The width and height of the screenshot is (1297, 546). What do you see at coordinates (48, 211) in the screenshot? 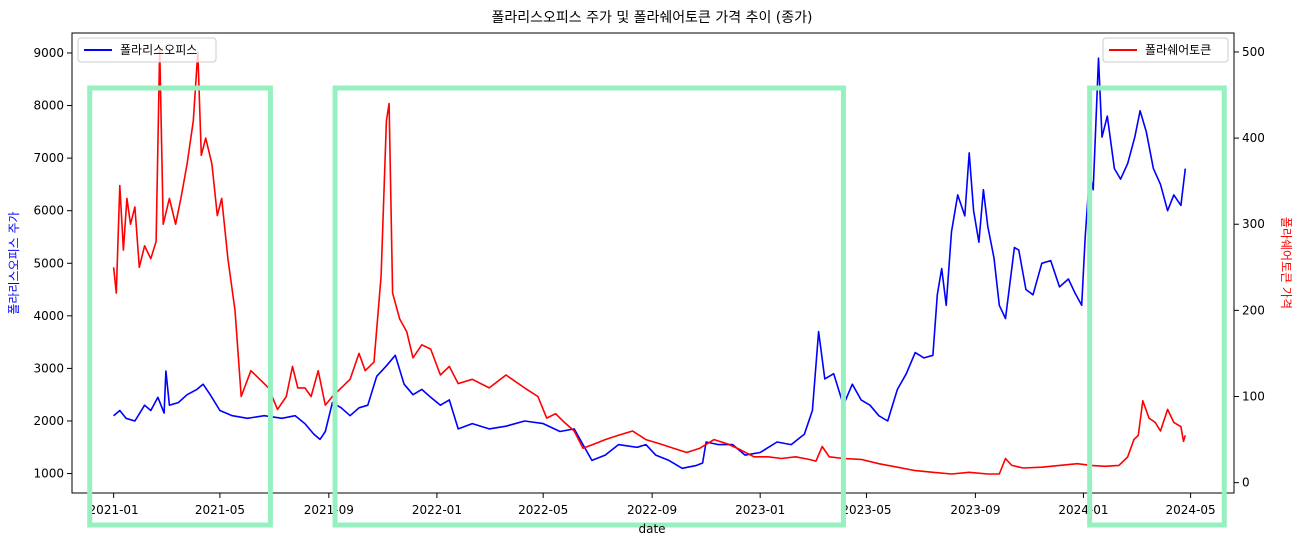
I see `y-left-tick-label: 6000` at bounding box center [48, 211].